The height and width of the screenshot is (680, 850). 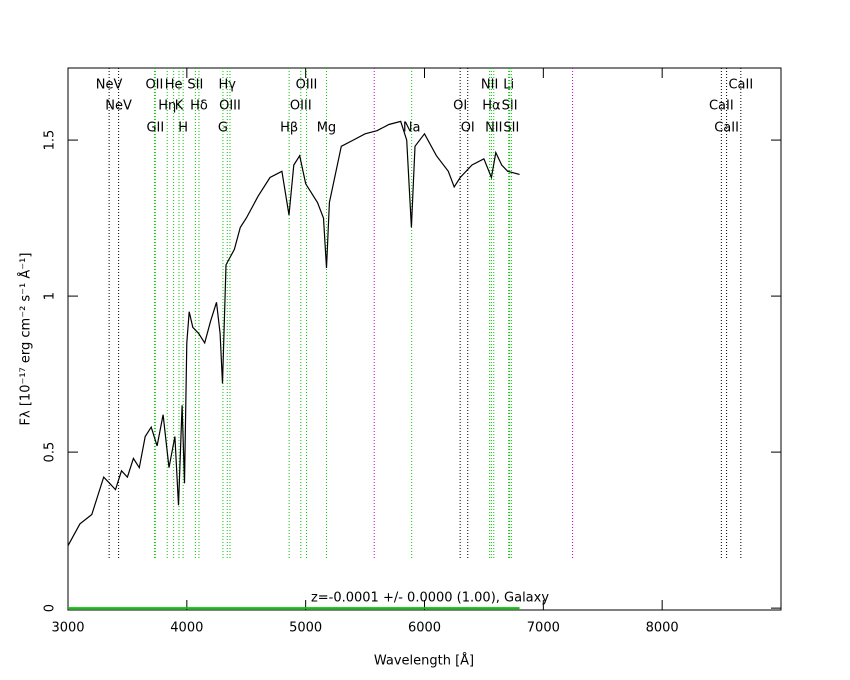 I want to click on line-label: Mg, so click(x=326, y=128).